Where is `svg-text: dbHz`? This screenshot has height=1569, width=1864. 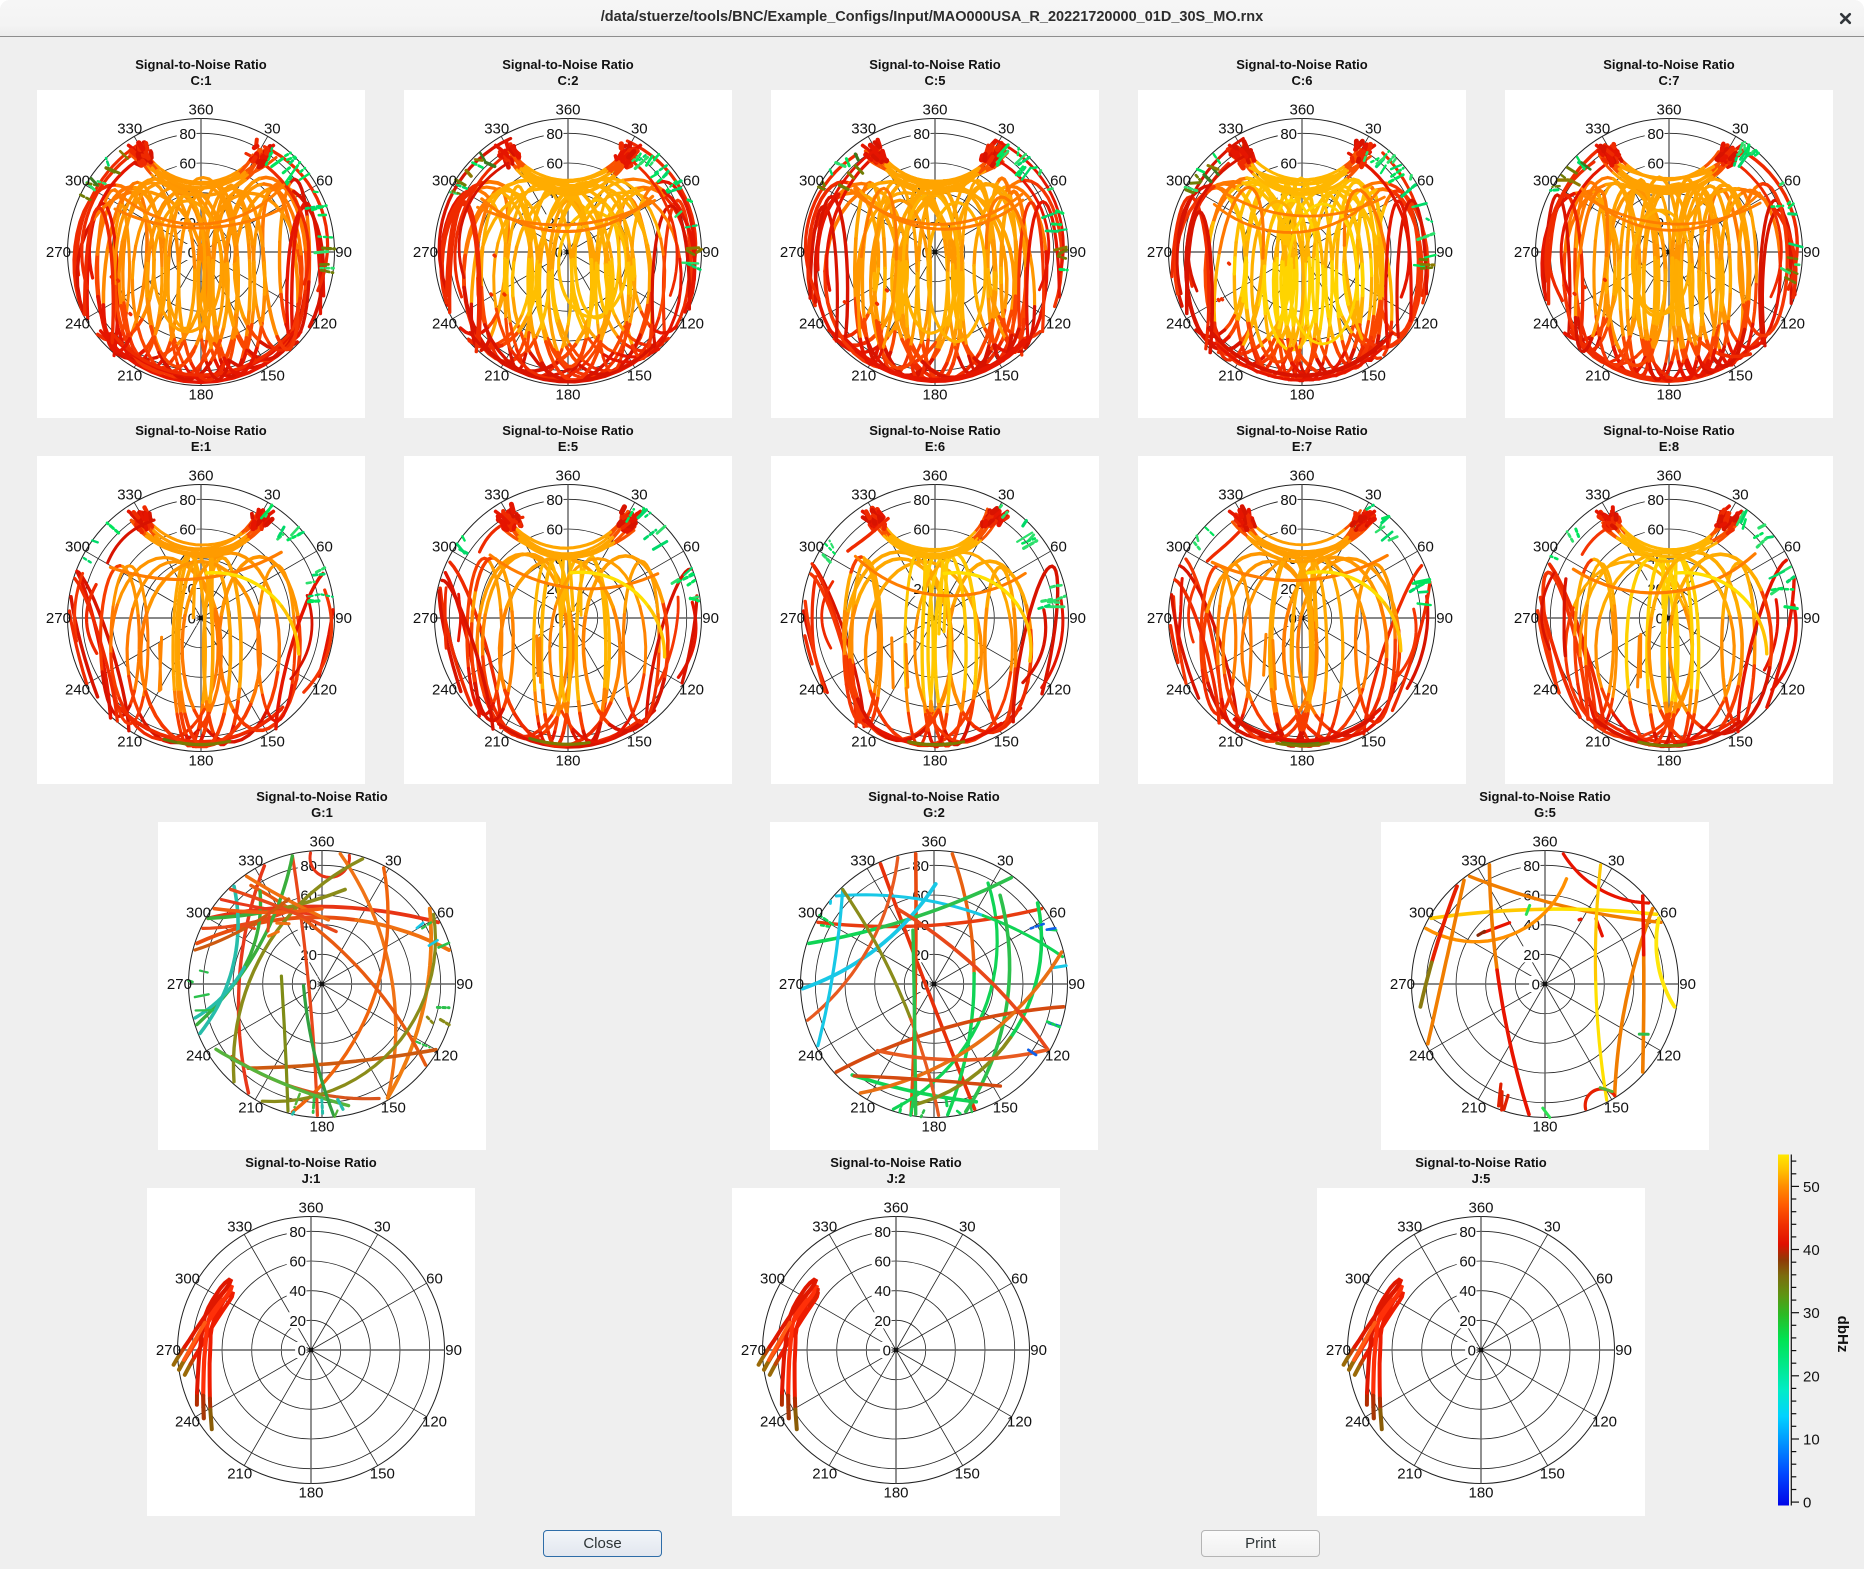
svg-text: dbHz is located at coordinates (1842, 1334).